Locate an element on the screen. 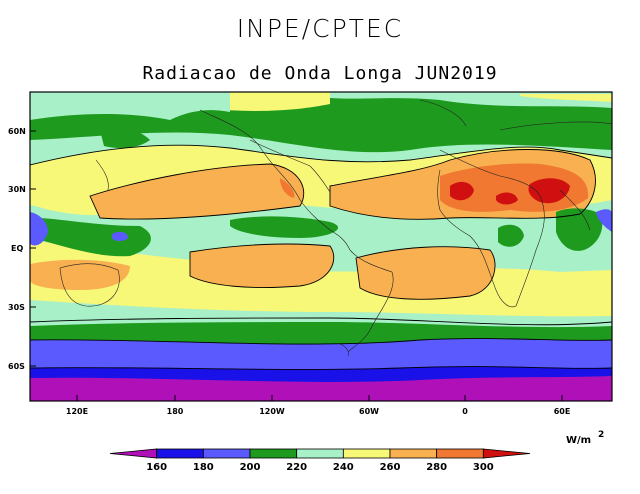 The image size is (640, 494). lat-label-eq: EQ is located at coordinates (17, 248).